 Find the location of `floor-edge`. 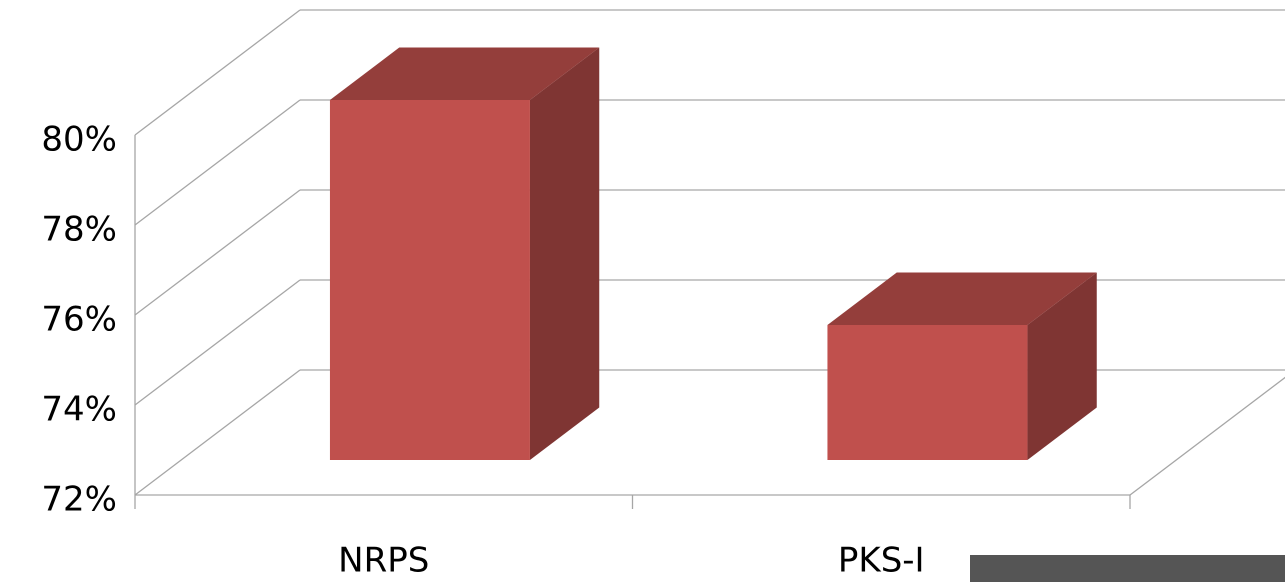

floor-edge is located at coordinates (1207, 436).